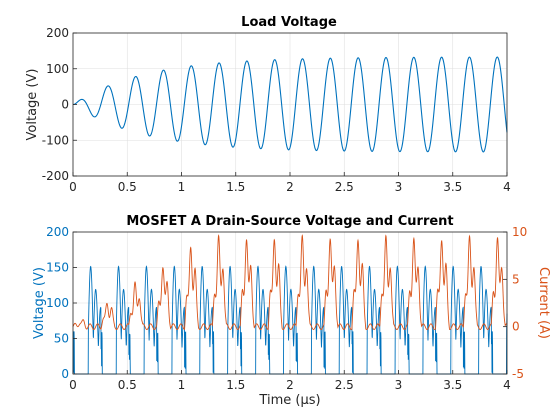 This screenshot has width=560, height=420. Describe the element at coordinates (61, 339) in the screenshot. I see `y-tick-label: 50` at that location.